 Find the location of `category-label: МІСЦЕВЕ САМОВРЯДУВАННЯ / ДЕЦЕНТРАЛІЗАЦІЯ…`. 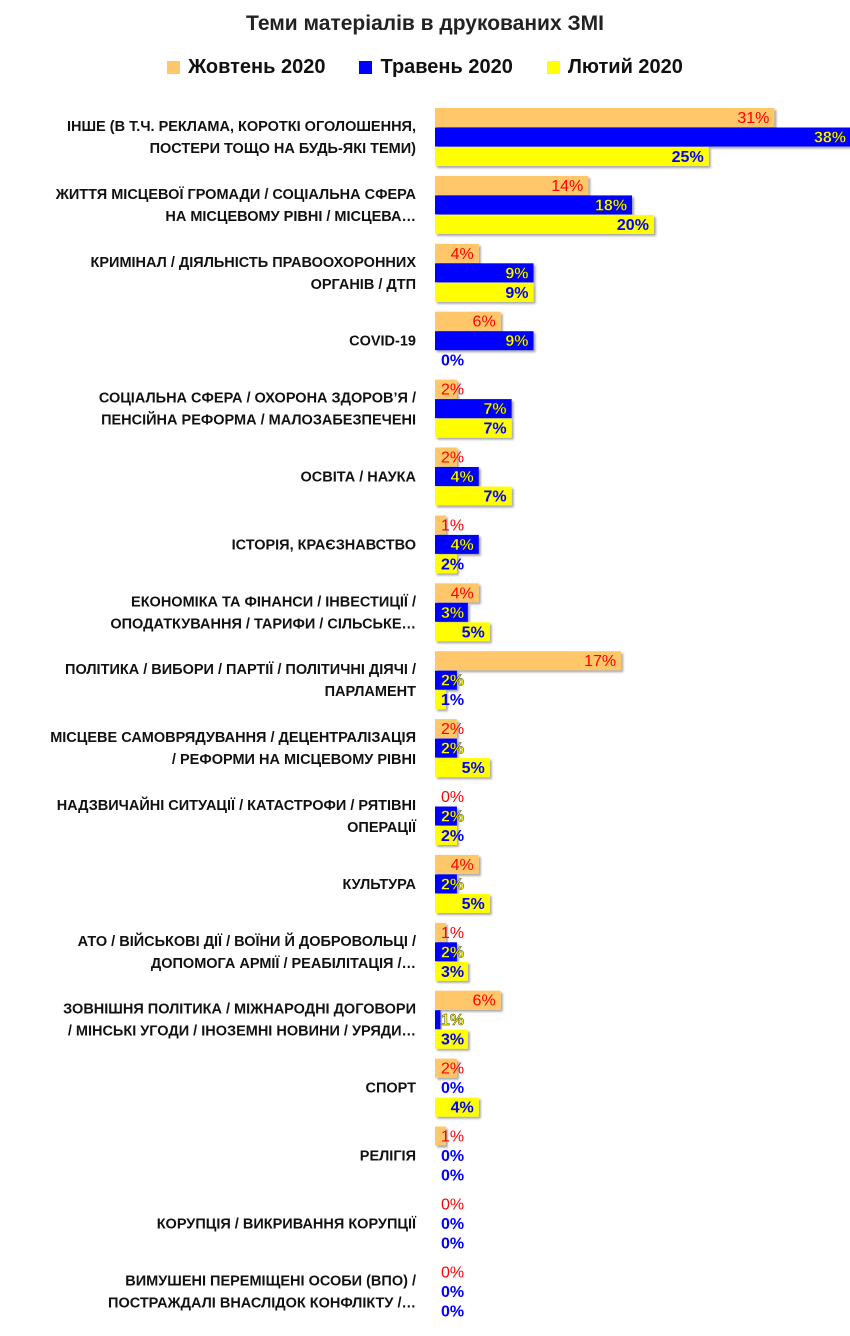

category-label: МІСЦЕВЕ САМОВРЯДУВАННЯ / ДЕЦЕНТРАЛІЗАЦІЯ… is located at coordinates (233, 749).